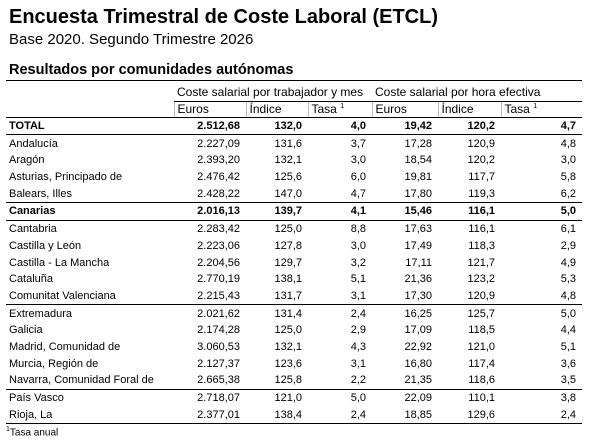 The width and height of the screenshot is (591, 443). What do you see at coordinates (8, 429) in the screenshot?
I see `footnote-mark: 1` at bounding box center [8, 429].